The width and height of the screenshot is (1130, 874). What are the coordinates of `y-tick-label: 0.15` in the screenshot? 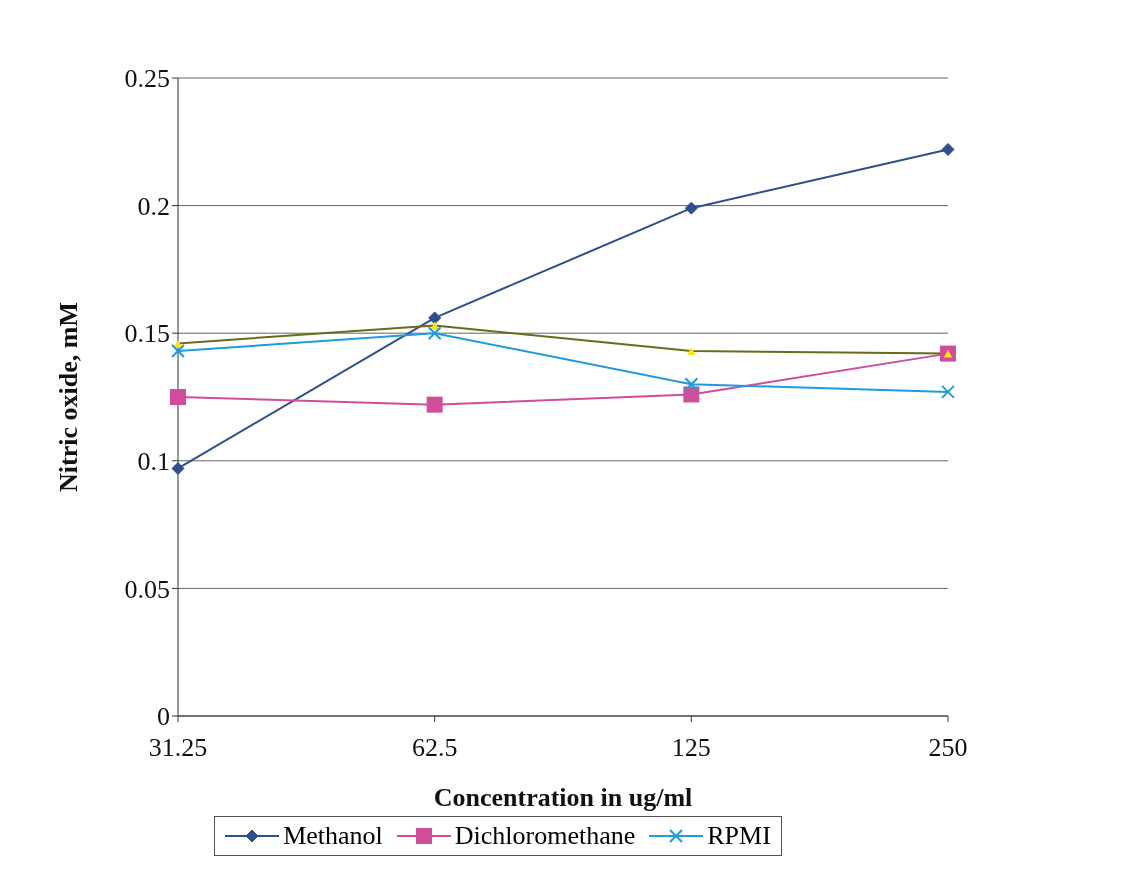 It's located at (147, 334).